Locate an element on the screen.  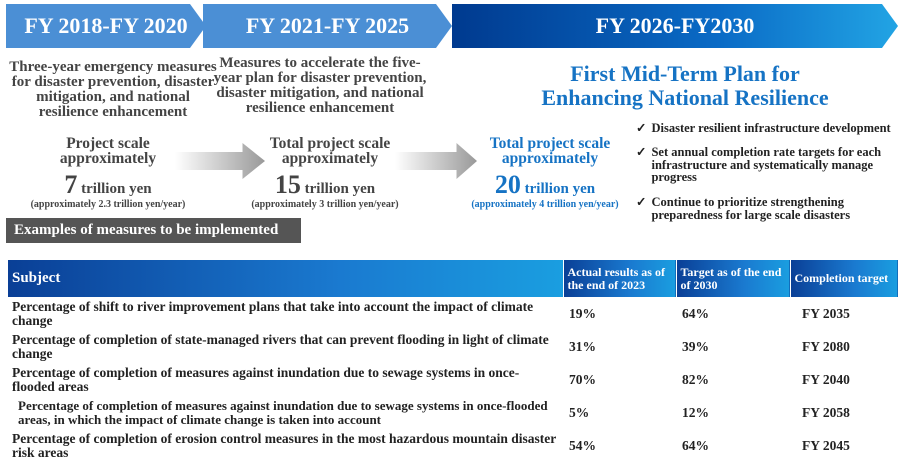
completion-cell: FY 2045 is located at coordinates (826, 445).